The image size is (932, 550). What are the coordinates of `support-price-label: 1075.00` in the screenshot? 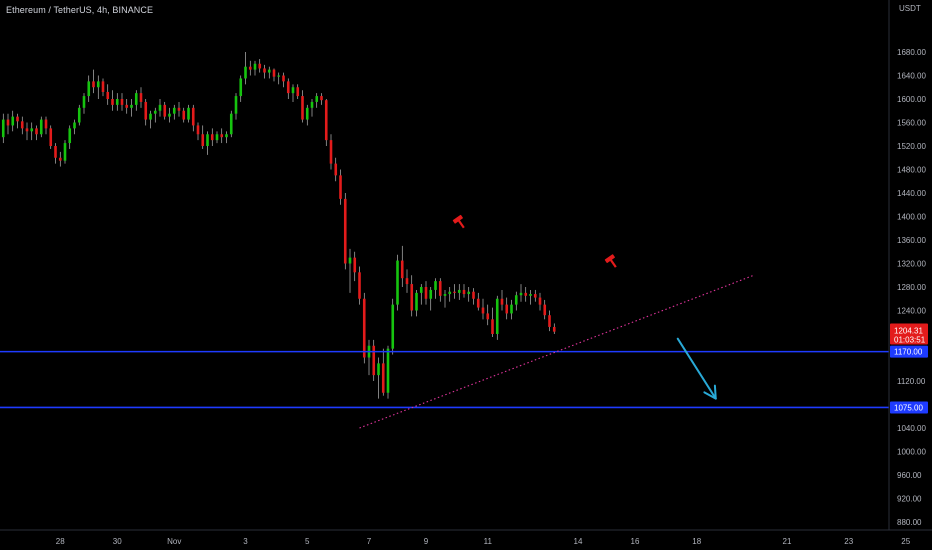 It's located at (908, 407).